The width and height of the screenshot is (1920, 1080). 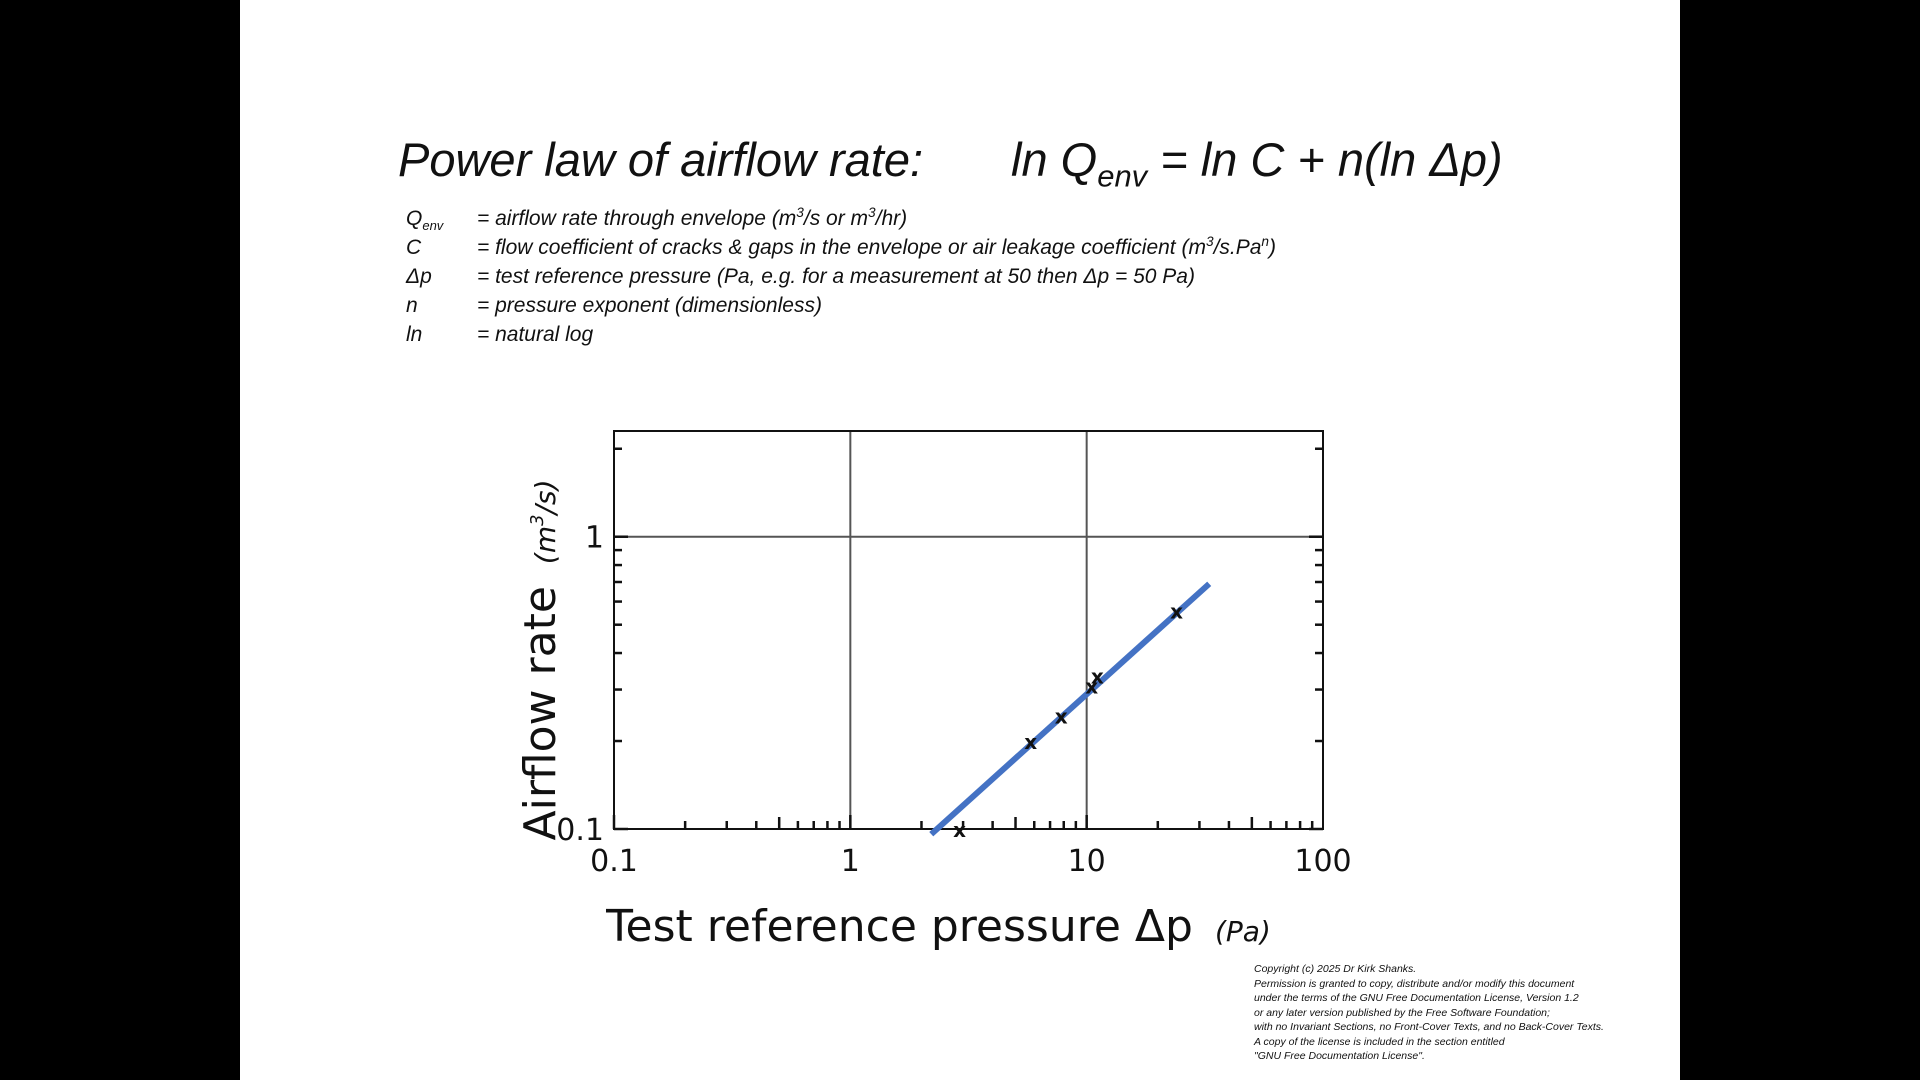 I want to click on chart-ticks, so click(x=967, y=639).